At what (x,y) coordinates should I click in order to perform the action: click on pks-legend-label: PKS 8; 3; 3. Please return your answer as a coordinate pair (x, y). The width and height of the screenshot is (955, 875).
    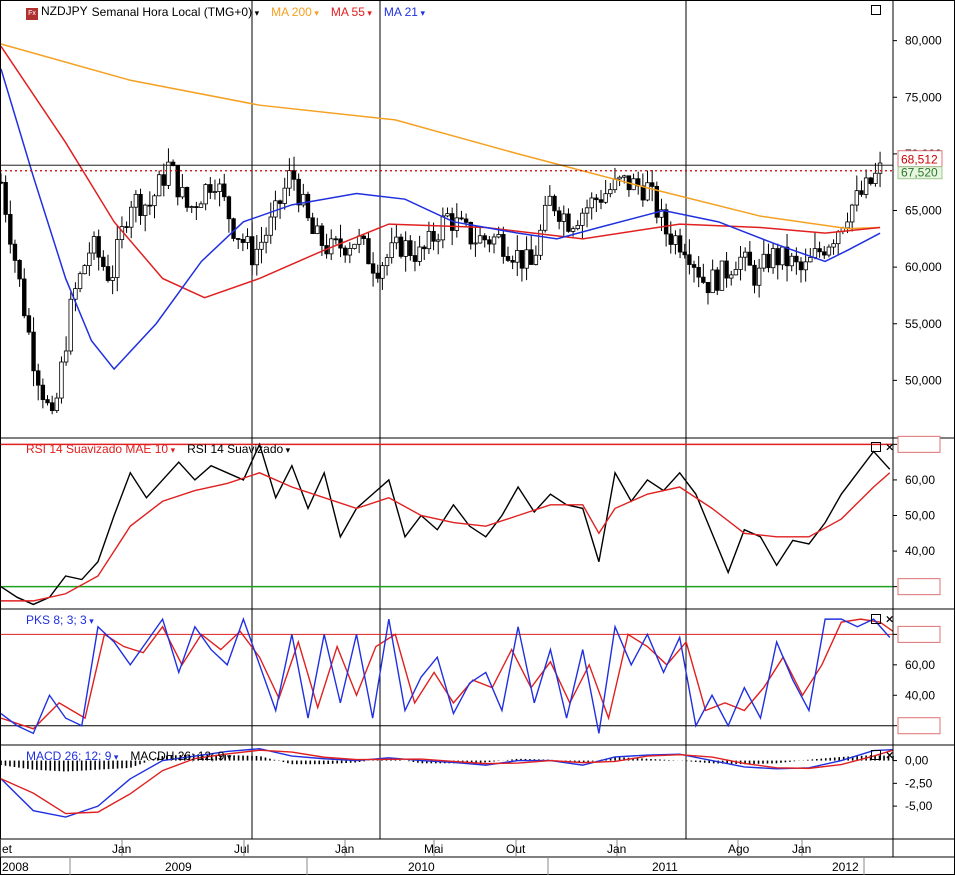
    Looking at the image, I should click on (60, 620).